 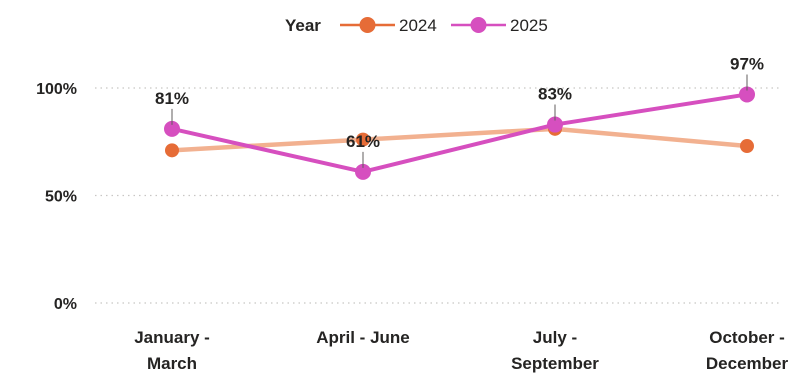 I want to click on x-tick-line: July -, so click(x=555, y=337).